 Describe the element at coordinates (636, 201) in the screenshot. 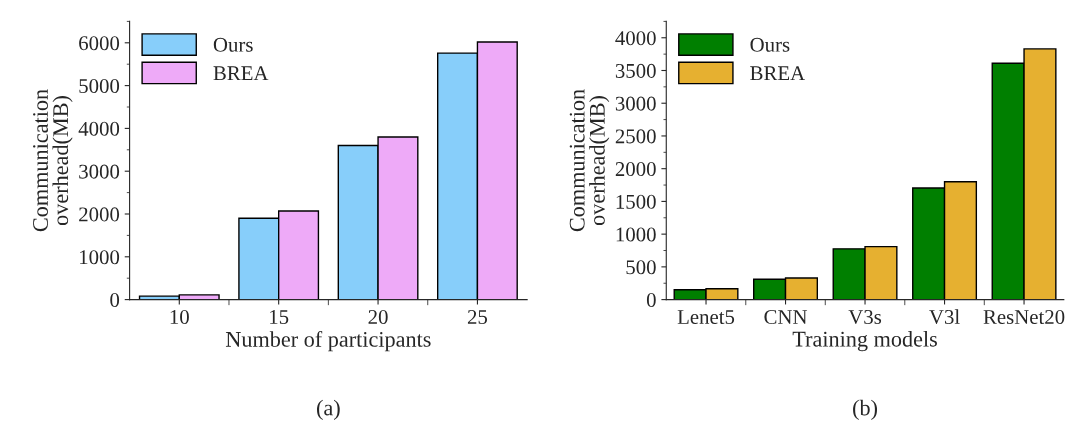

I see `y-tick-label: 1500` at that location.